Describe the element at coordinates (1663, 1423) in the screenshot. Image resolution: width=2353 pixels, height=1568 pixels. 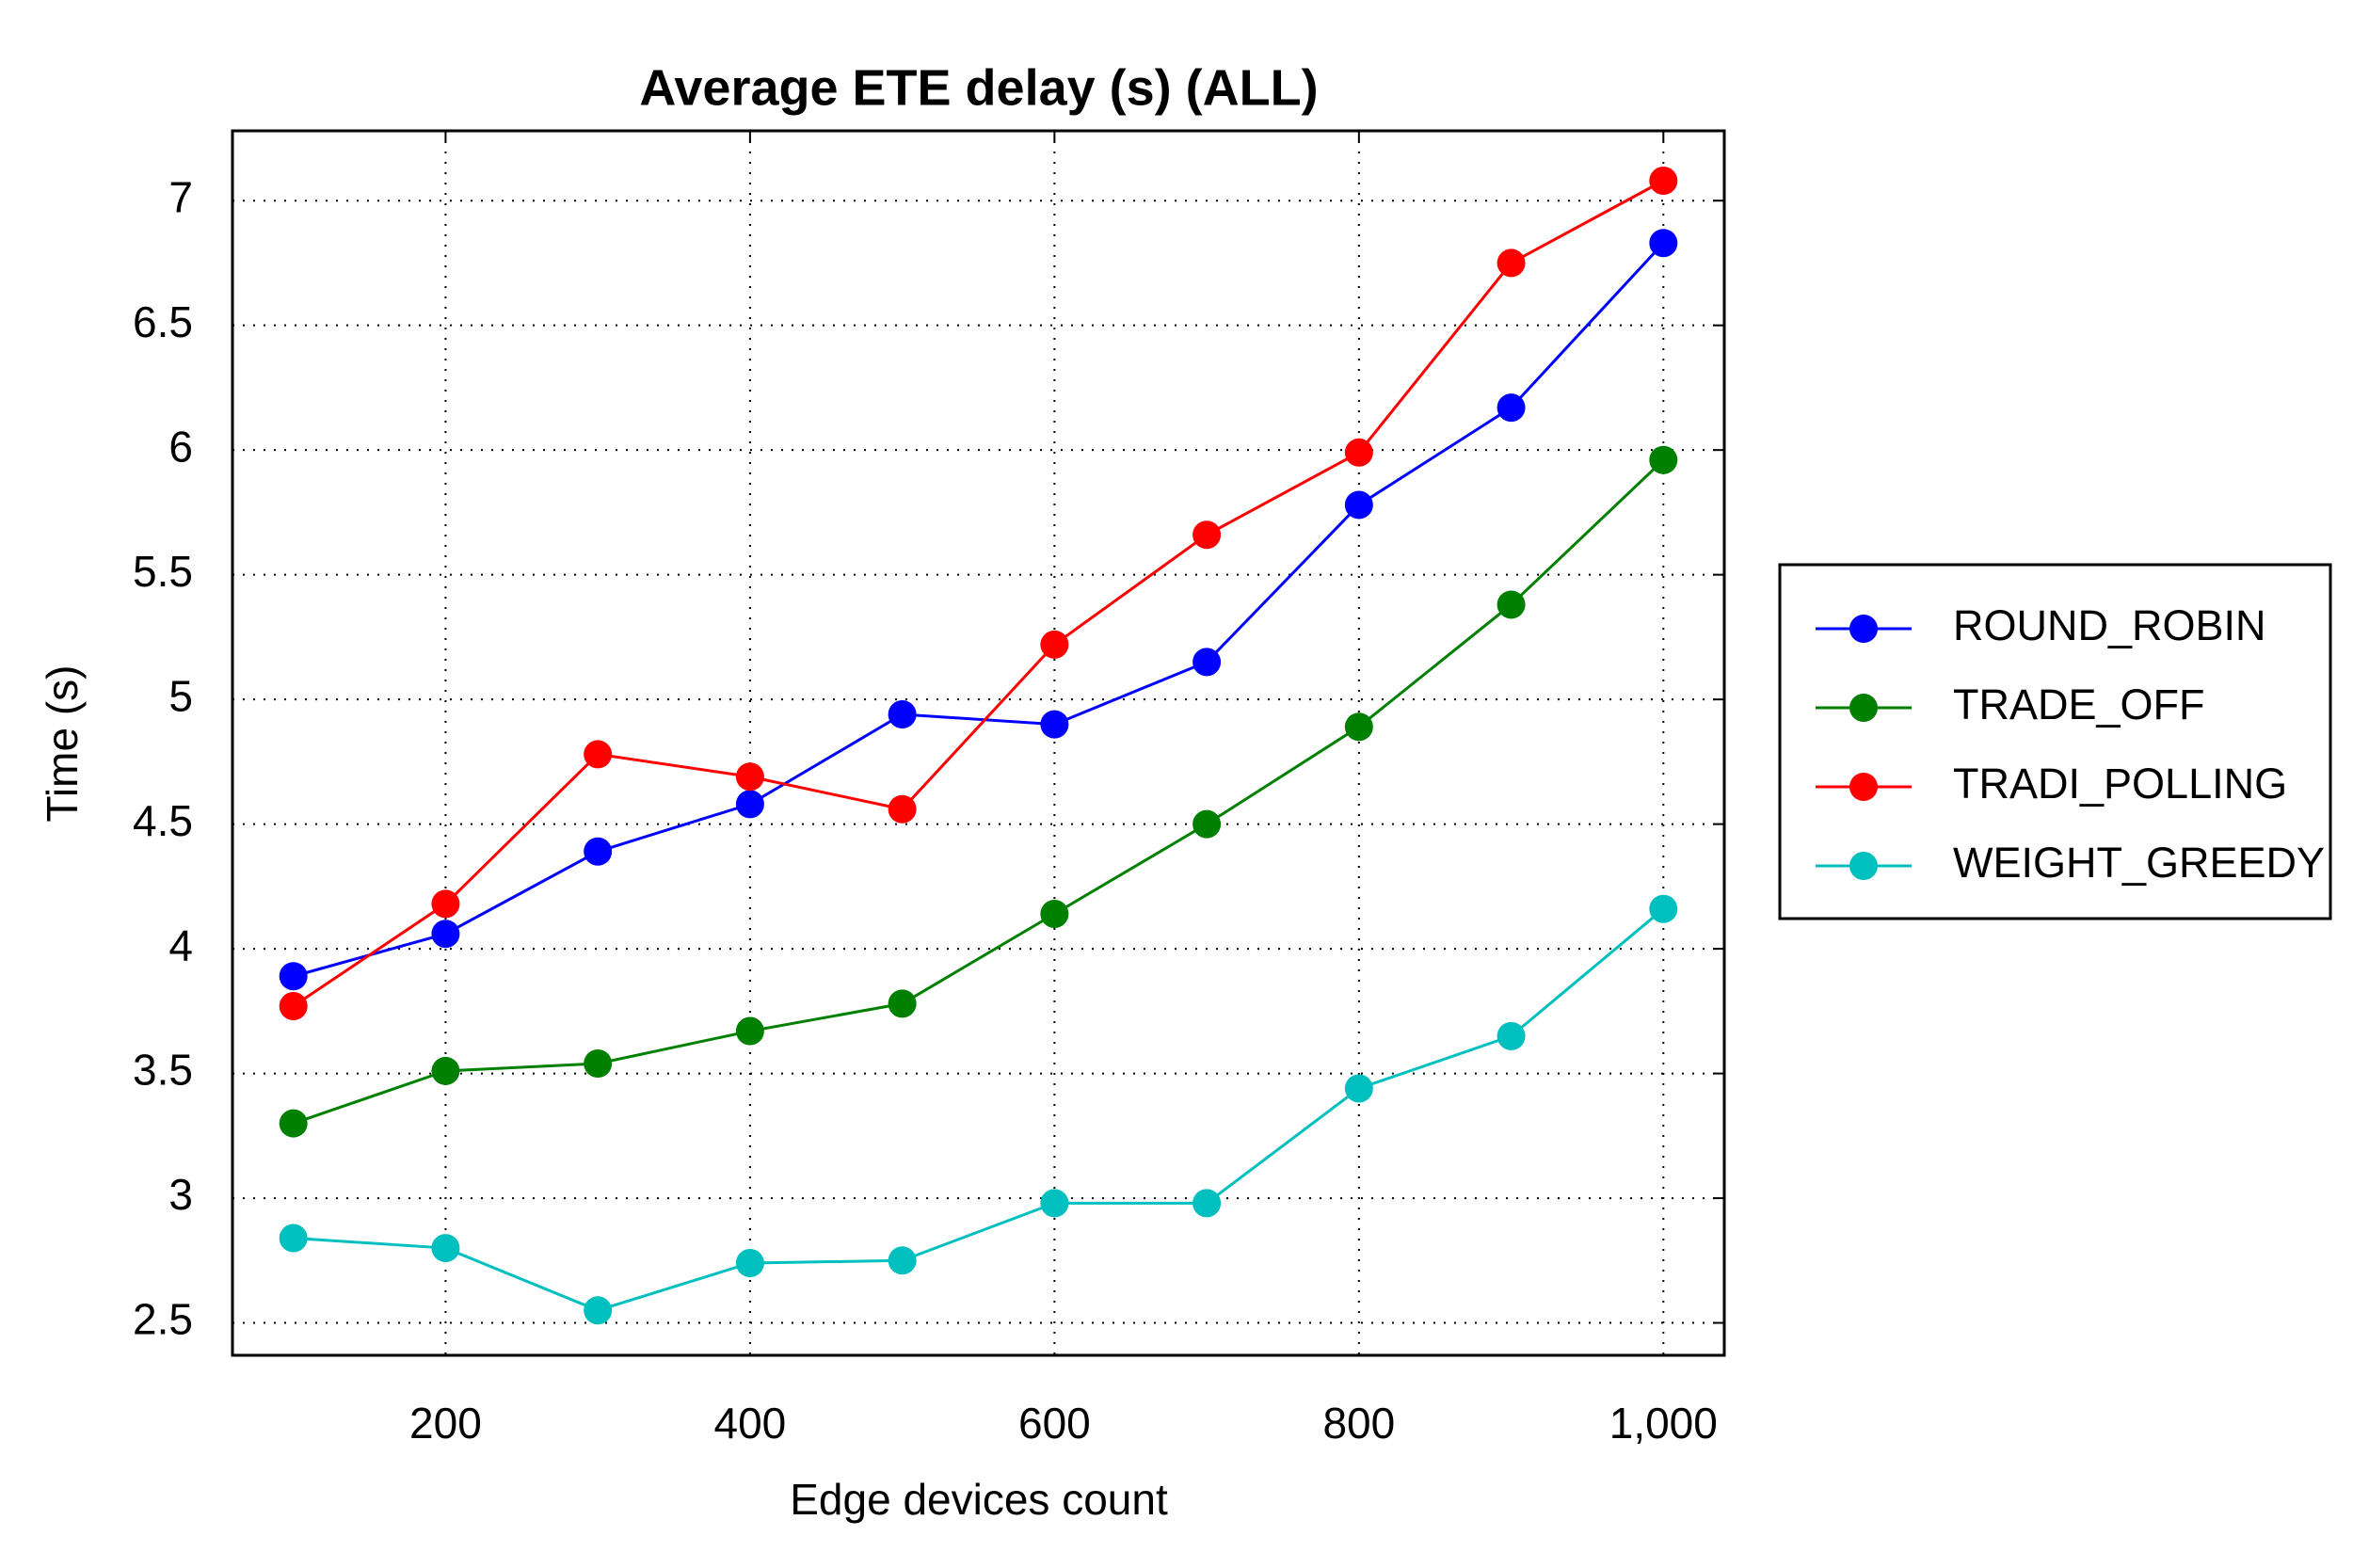
I see `x-tick-label: 1,000` at that location.